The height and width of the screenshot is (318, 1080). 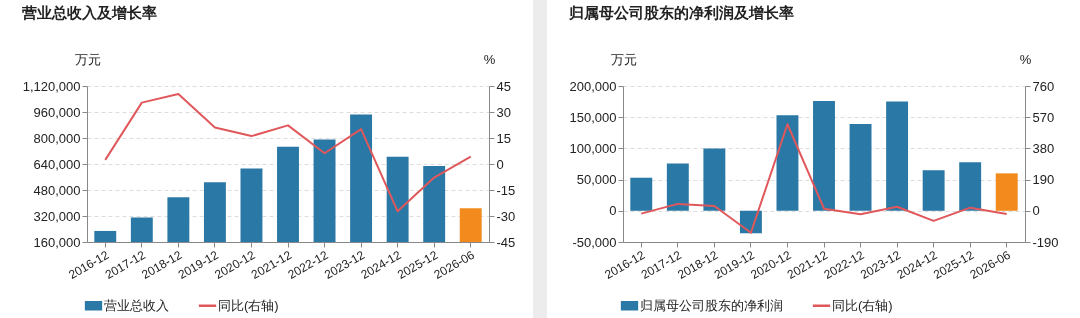 I want to click on legend-label: 归属母公司股东的净利润, so click(x=711, y=305).